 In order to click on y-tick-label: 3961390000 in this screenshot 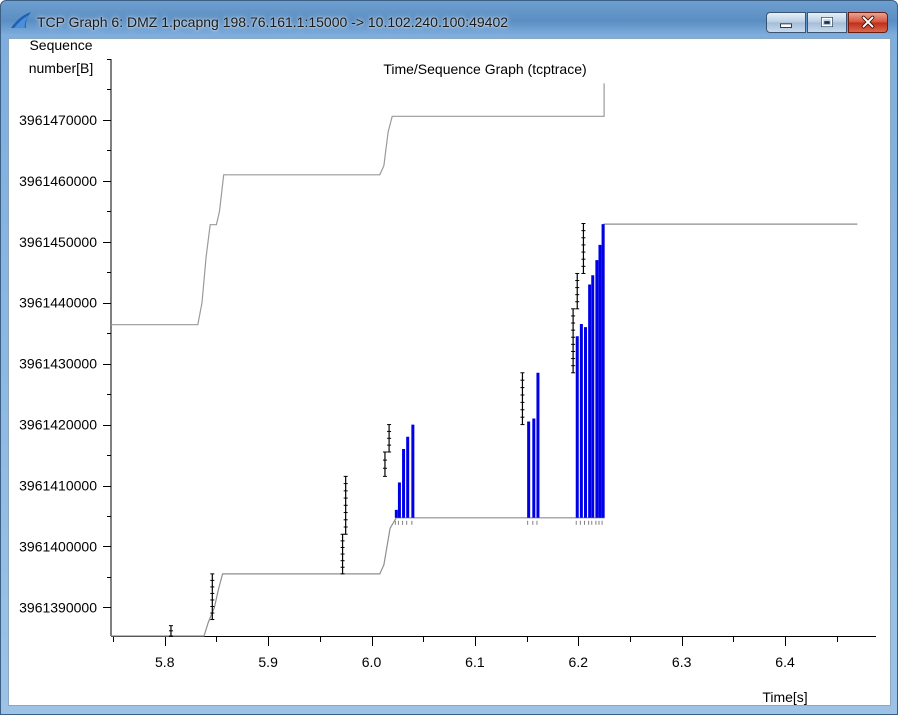, I will do `click(58, 607)`.